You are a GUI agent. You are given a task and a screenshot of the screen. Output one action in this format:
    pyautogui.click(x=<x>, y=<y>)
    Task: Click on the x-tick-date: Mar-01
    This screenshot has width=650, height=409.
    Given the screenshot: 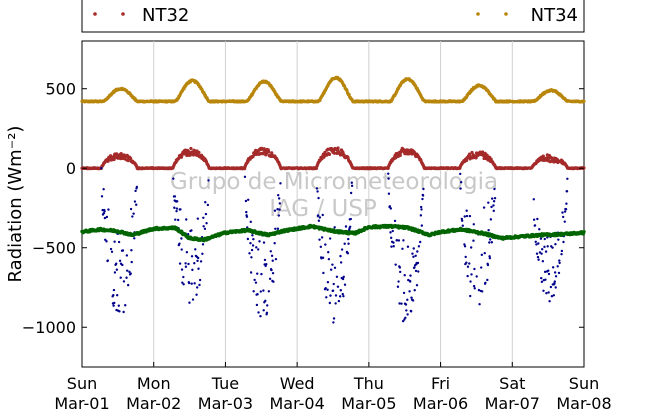 What is the action you would take?
    pyautogui.click(x=81, y=401)
    